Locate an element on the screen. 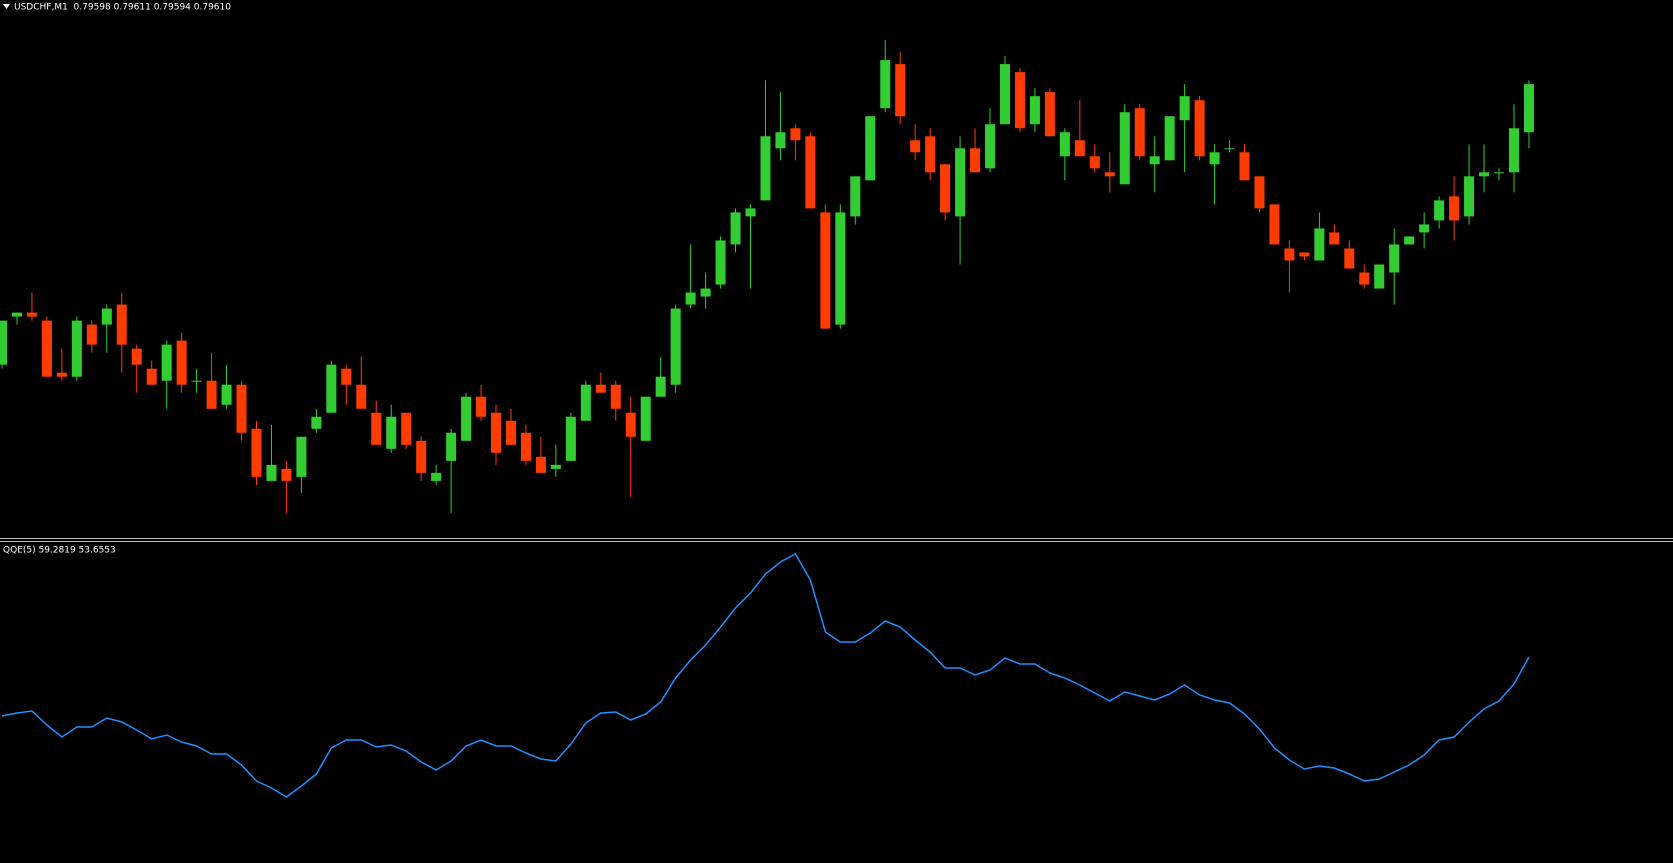 This screenshot has height=863, width=1673. indicator-title: QQE(5) 59.2819 53.6553 is located at coordinates (59, 551).